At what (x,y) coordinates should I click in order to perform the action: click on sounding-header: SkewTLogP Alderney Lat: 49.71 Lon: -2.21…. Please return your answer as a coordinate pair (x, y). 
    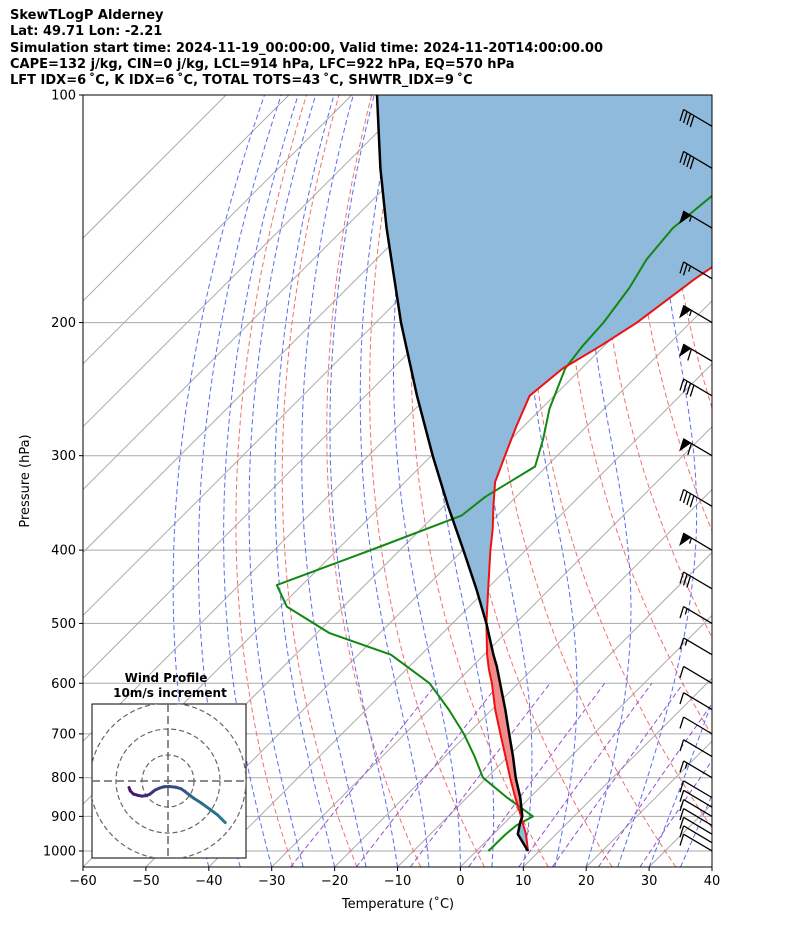
    Looking at the image, I should click on (306, 48).